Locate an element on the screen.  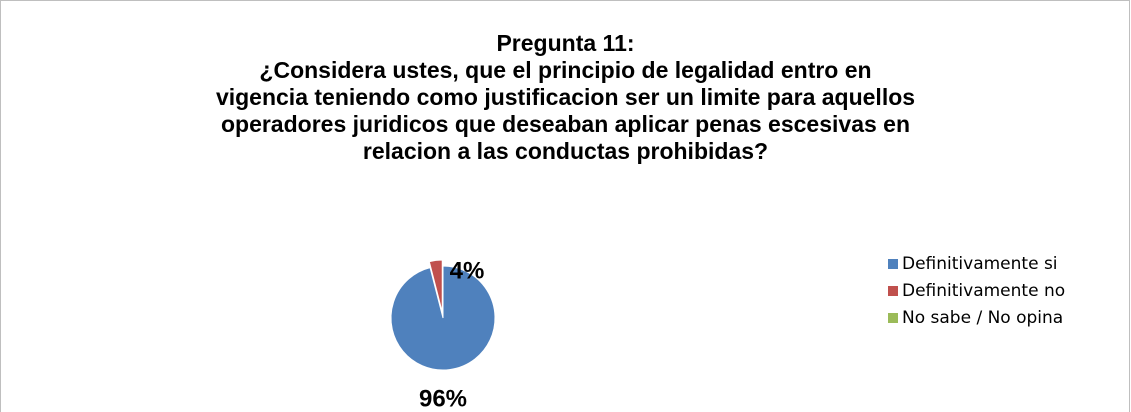
legend-label: Definitivamente si is located at coordinates (980, 264).